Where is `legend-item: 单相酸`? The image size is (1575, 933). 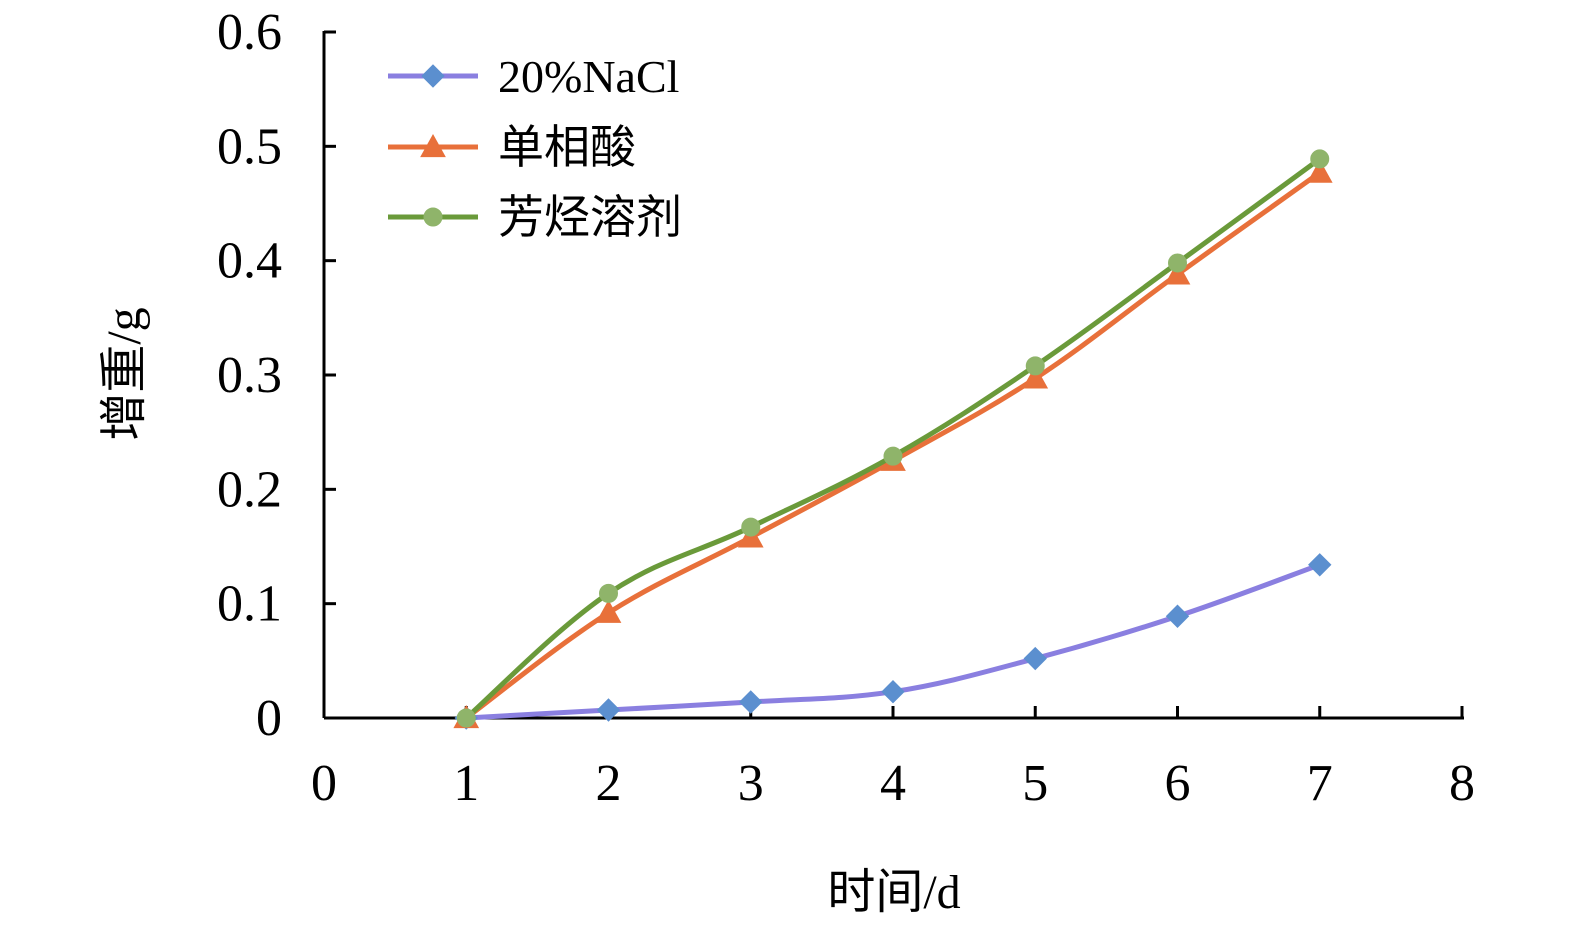 legend-item: 单相酸 is located at coordinates (512, 147).